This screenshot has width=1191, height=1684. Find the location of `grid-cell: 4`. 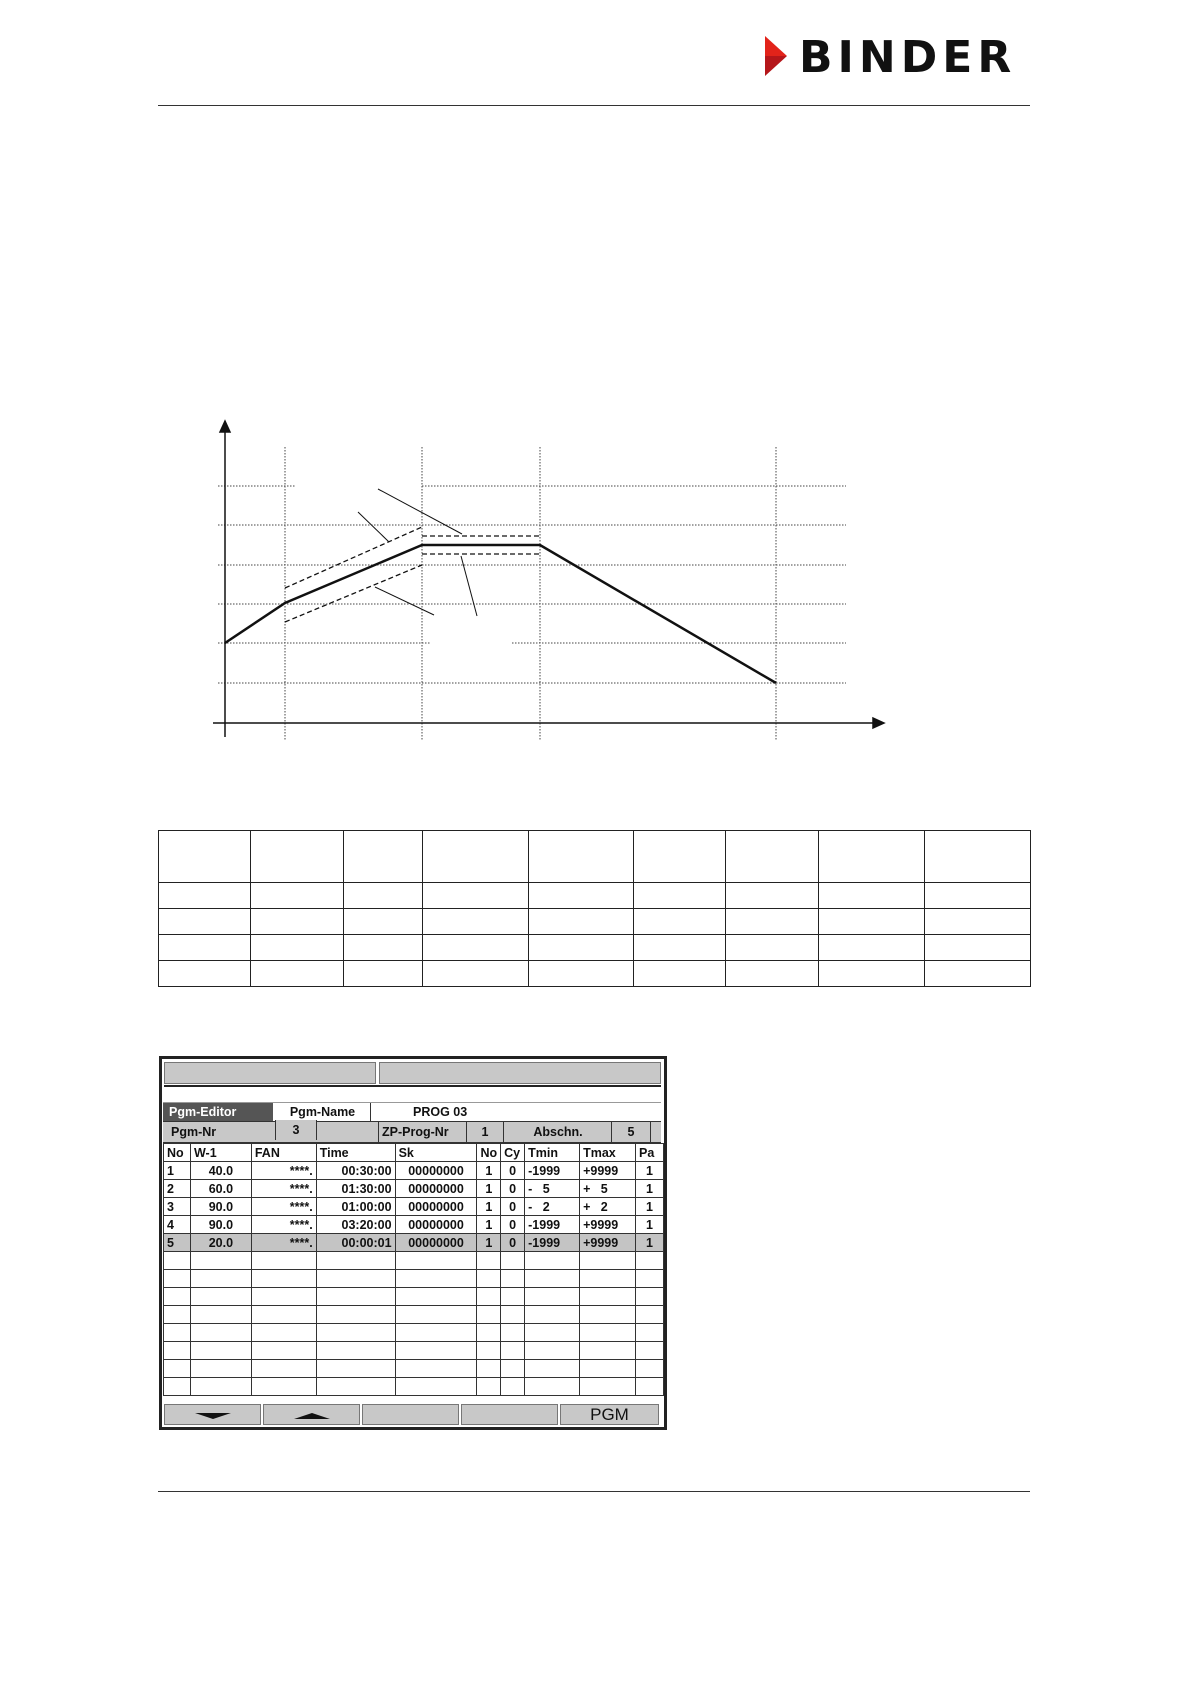

grid-cell: 4 is located at coordinates (177, 1224).